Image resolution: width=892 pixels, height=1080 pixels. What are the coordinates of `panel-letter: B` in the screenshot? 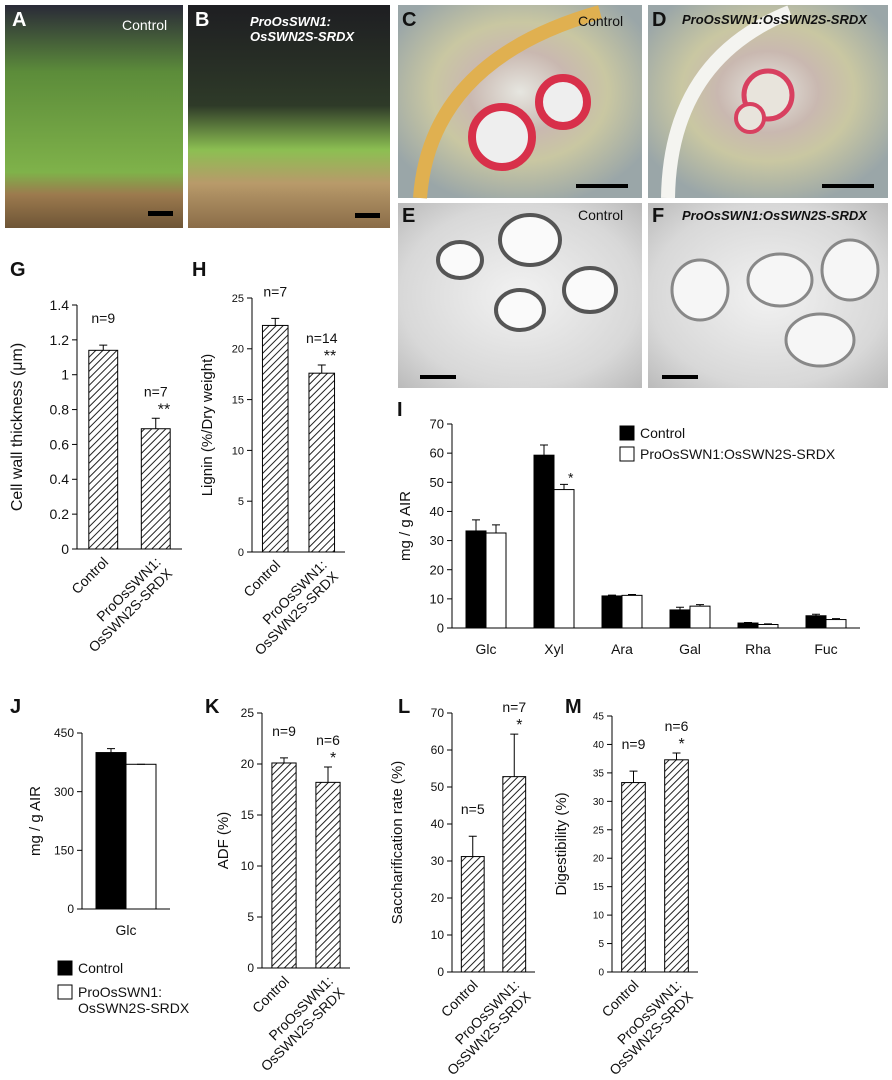 It's located at (202, 20).